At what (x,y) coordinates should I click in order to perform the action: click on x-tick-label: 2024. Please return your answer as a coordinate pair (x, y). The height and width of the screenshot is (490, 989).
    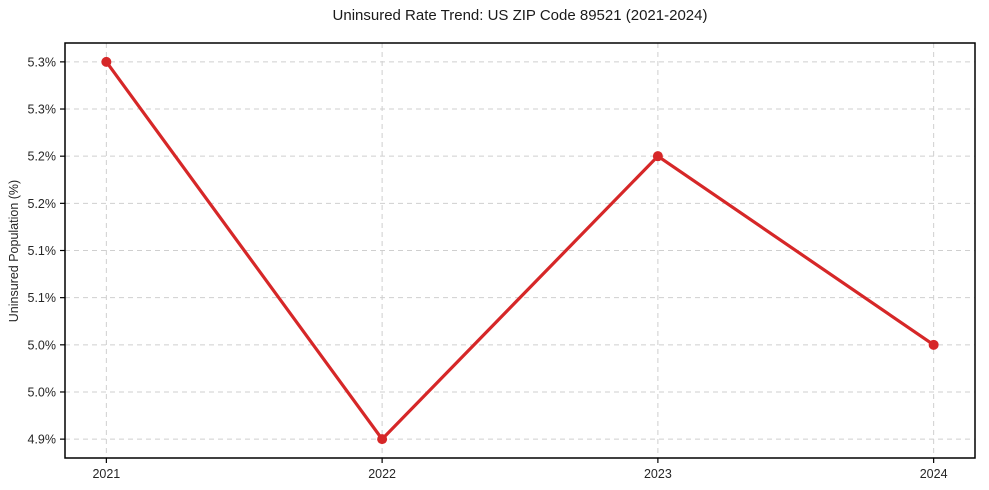
    Looking at the image, I should click on (934, 474).